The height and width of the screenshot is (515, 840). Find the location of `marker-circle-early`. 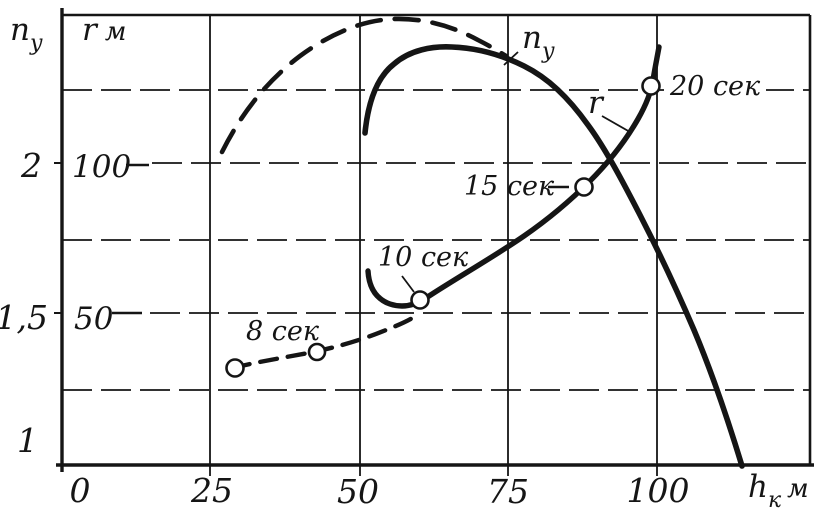

marker-circle-early is located at coordinates (235, 368).